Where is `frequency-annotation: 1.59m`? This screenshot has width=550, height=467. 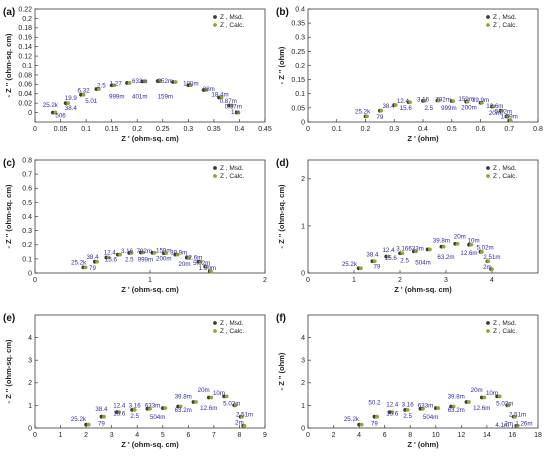
frequency-annotation: 1.59m is located at coordinates (509, 117).